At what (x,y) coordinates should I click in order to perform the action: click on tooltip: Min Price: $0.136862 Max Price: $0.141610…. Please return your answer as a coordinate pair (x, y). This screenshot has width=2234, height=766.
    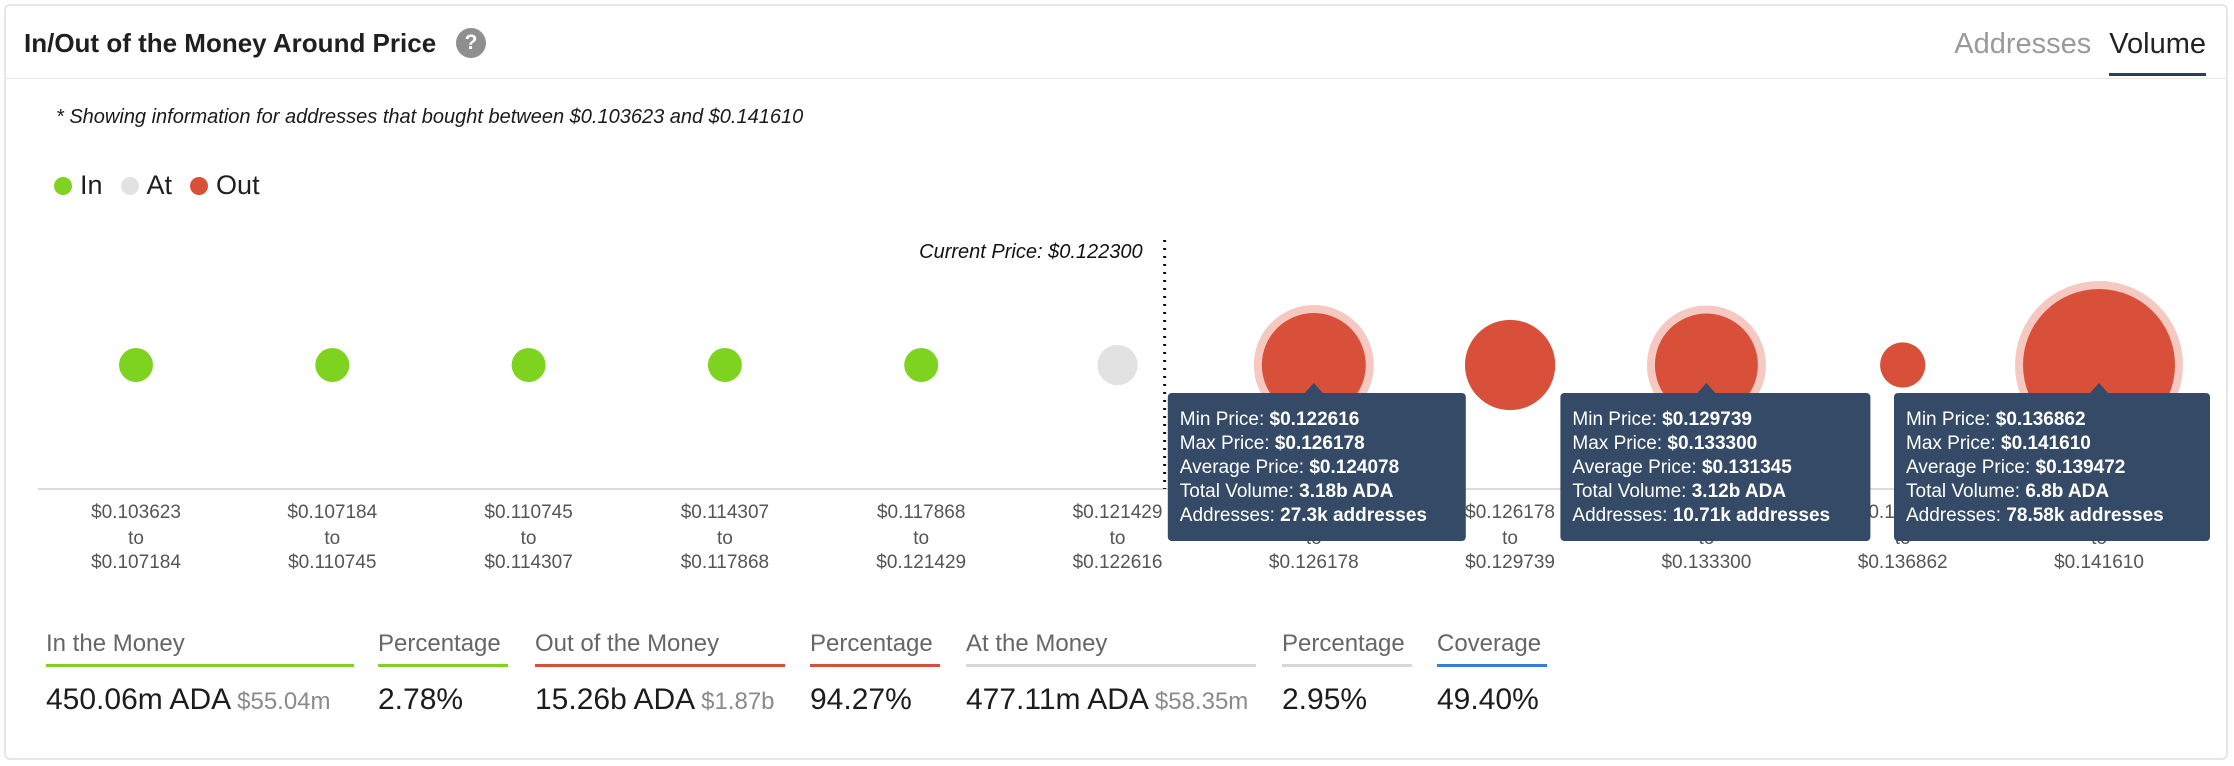
    Looking at the image, I should click on (2052, 462).